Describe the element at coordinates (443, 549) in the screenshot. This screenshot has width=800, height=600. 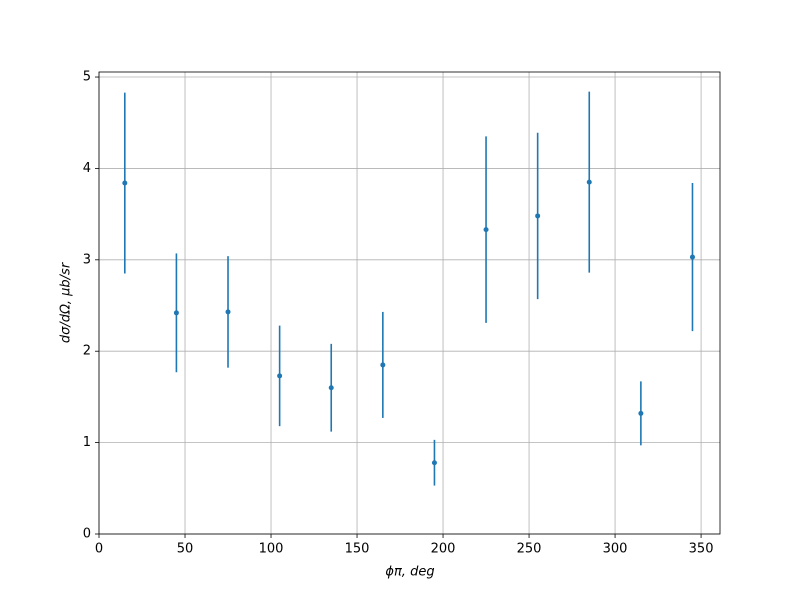
I see `x-tick-label: 200` at that location.